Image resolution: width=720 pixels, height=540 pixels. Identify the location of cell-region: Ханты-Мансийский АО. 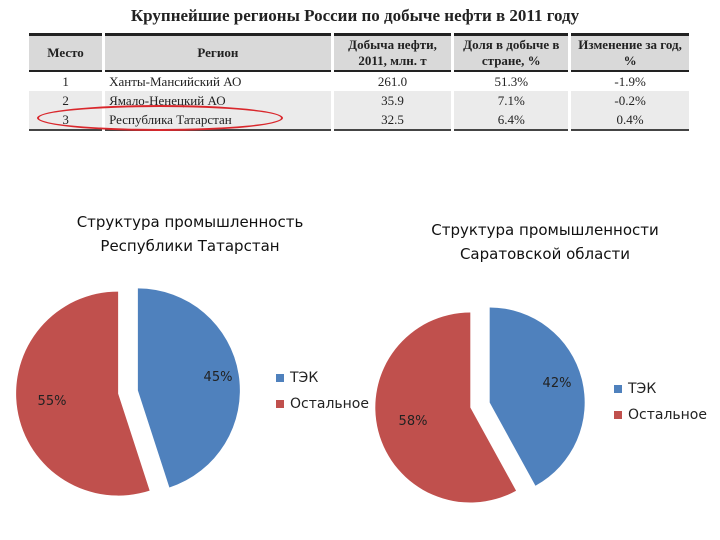
(218, 81).